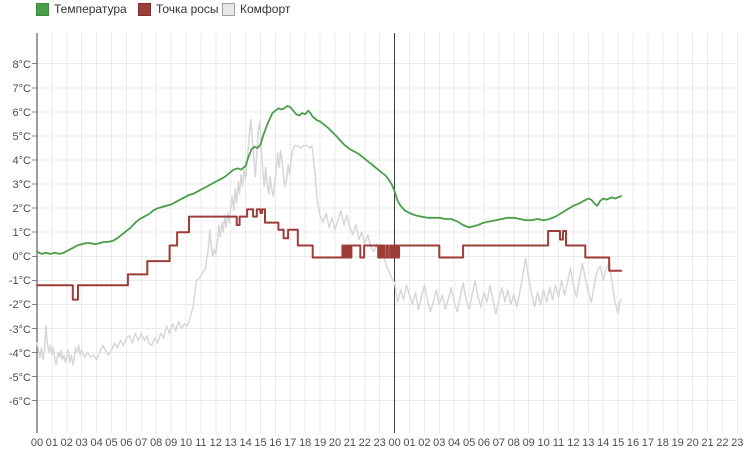 This screenshot has width=755, height=451. Describe the element at coordinates (22, 257) in the screenshot. I see `y-axis-label: 0°C` at that location.